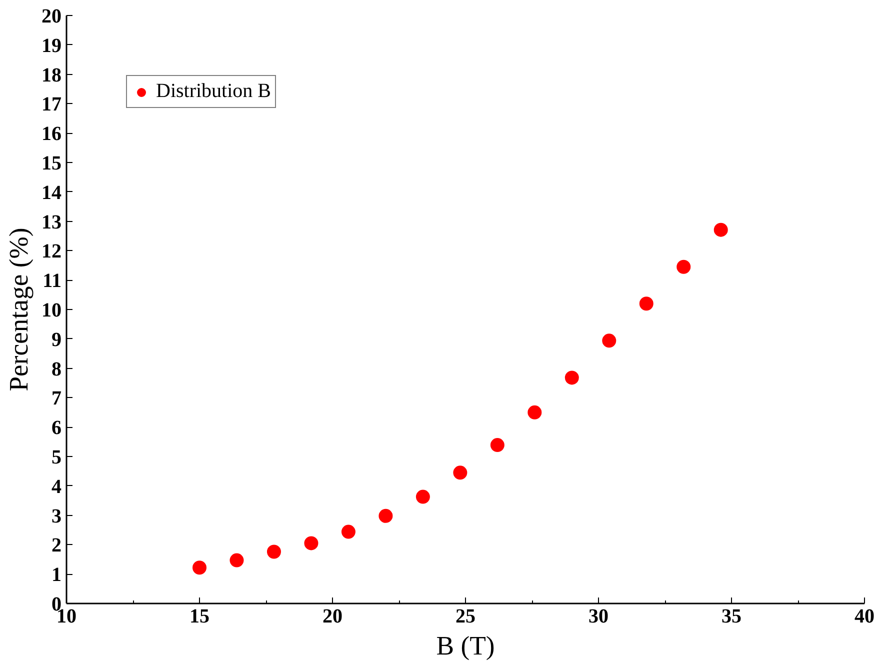  What do you see at coordinates (200, 617) in the screenshot?
I see `x-tick-label: 15` at bounding box center [200, 617].